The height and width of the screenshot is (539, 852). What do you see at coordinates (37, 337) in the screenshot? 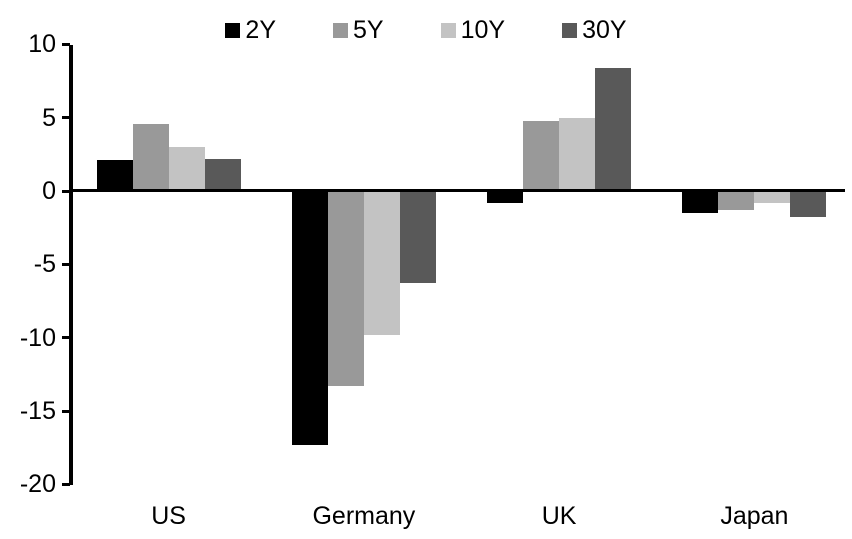
I see `y-tick-label: -10` at bounding box center [37, 337].